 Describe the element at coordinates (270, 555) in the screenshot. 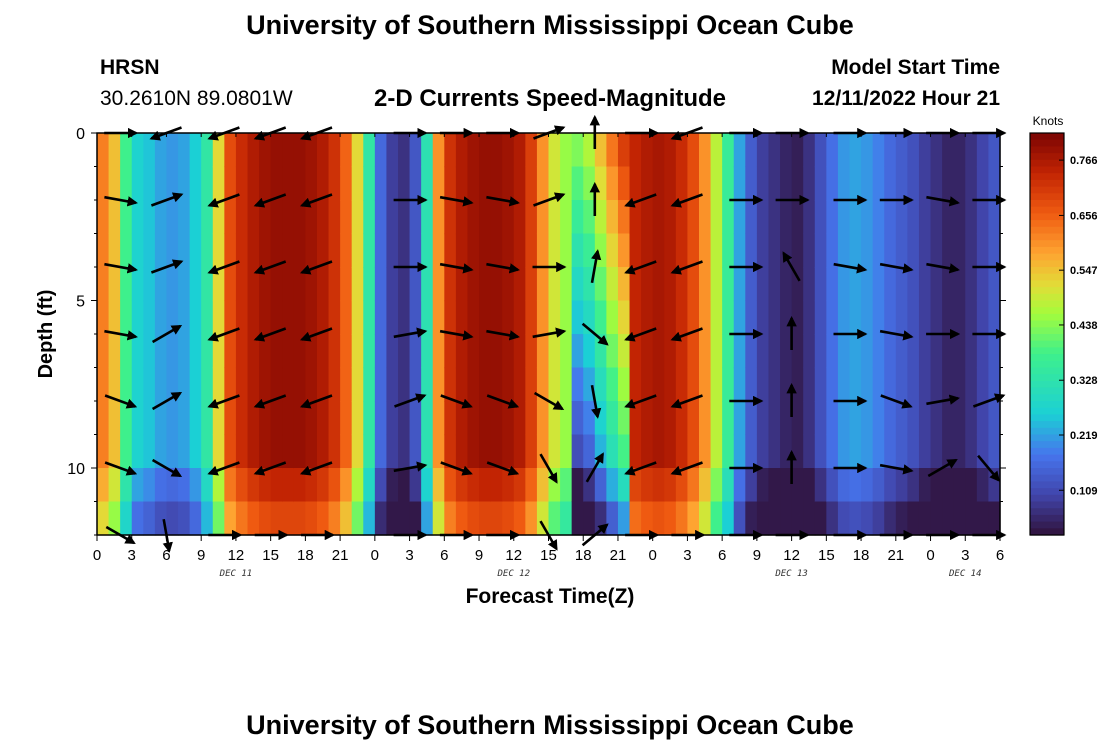

I see `x-tick-label: 15` at that location.